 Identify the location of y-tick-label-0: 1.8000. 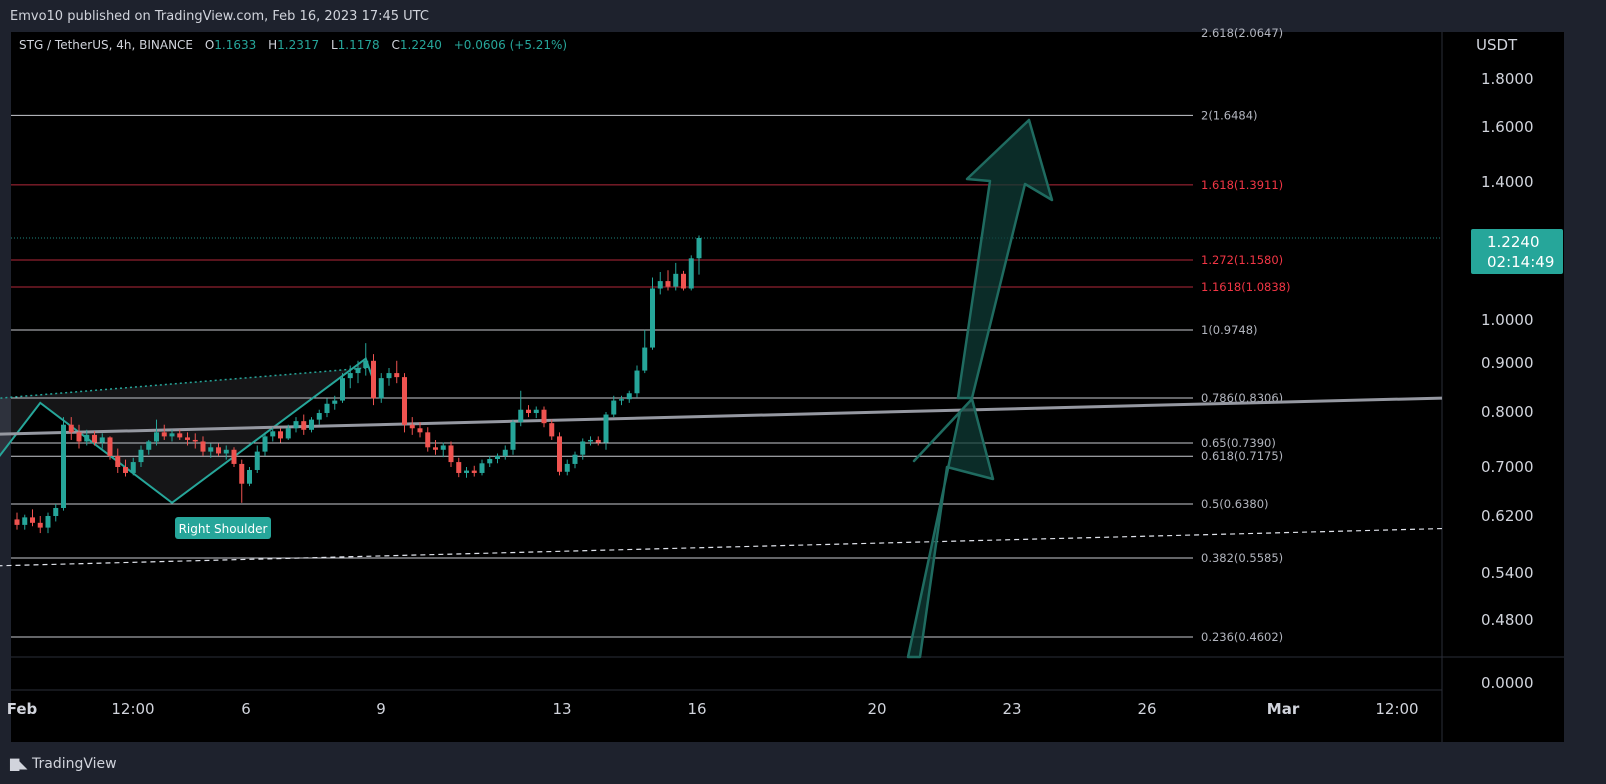
(1507, 79).